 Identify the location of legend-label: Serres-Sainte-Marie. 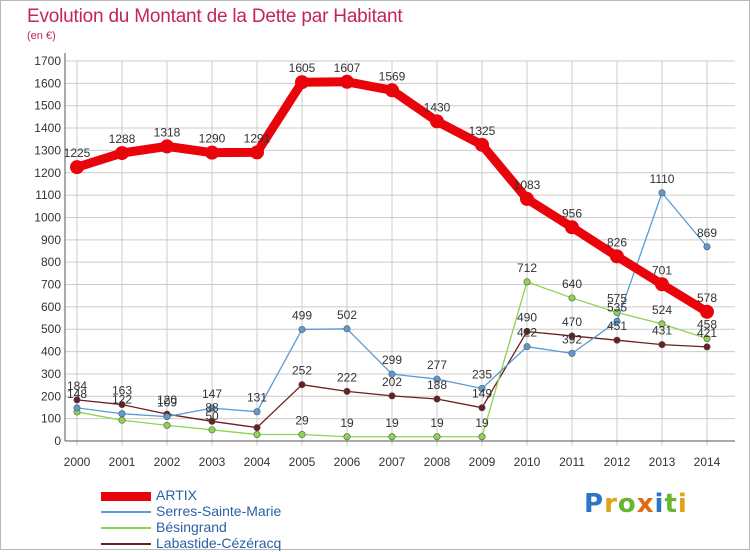
(219, 511).